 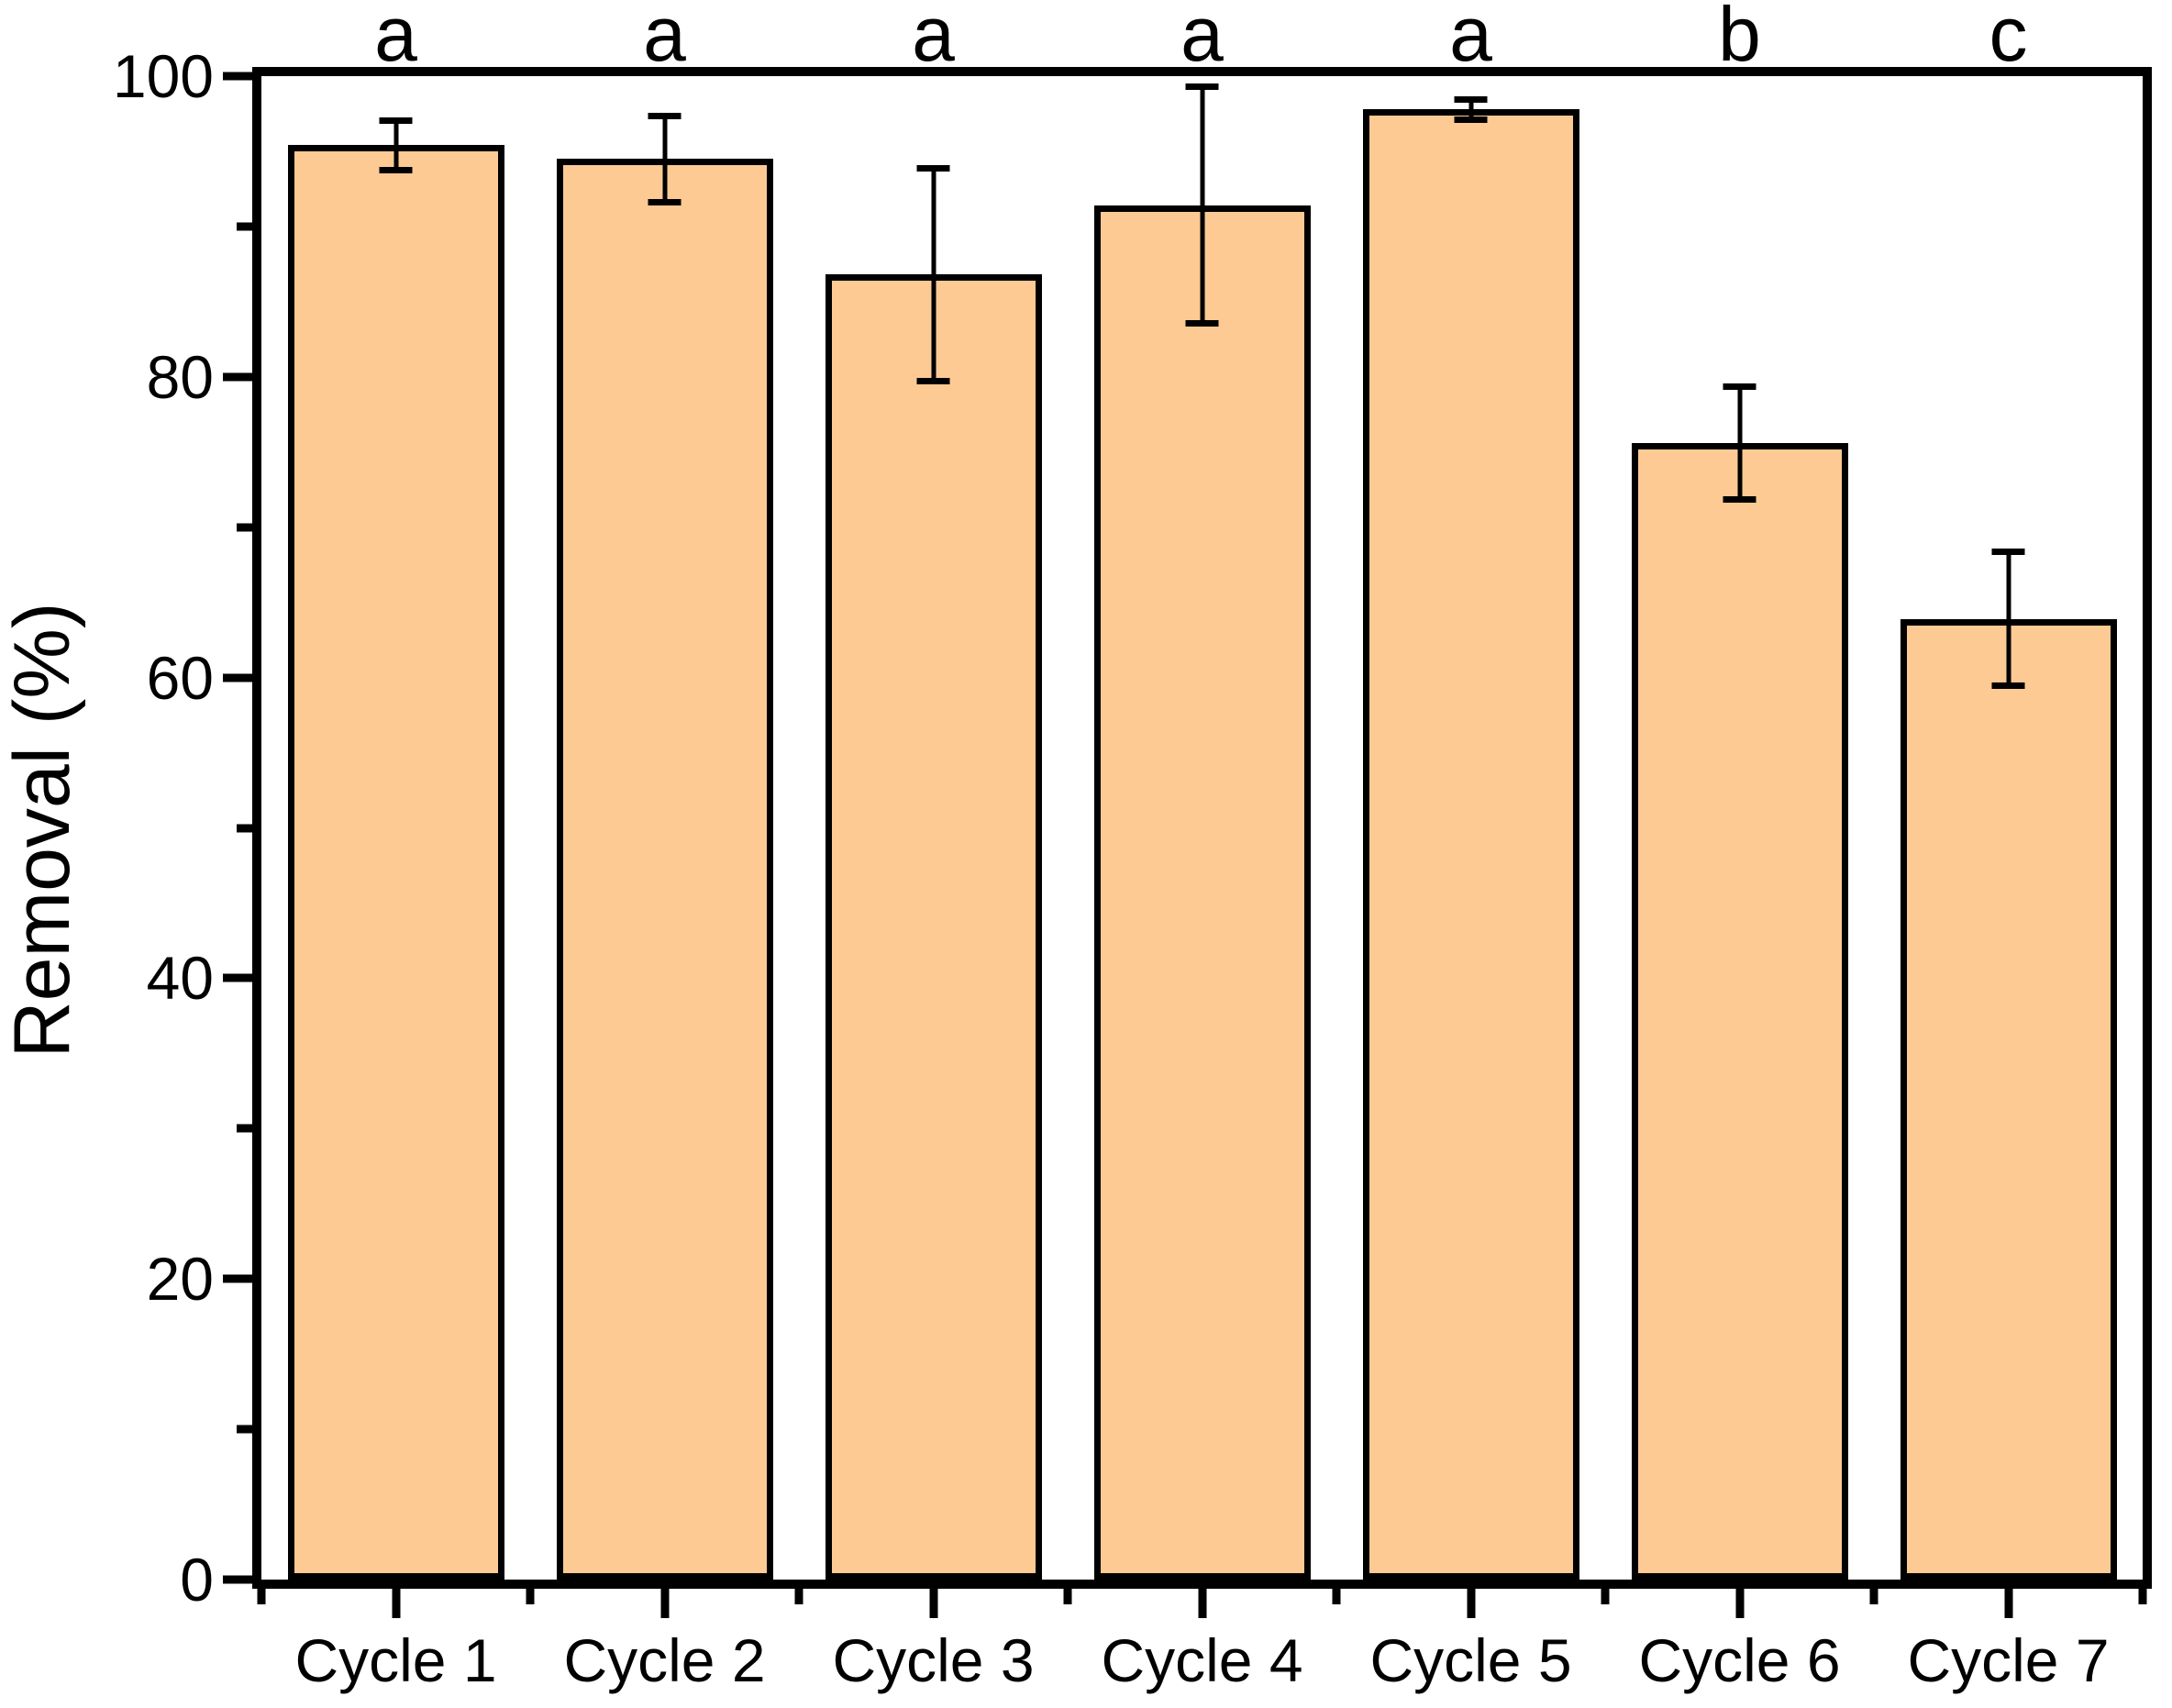 I want to click on bar-slot-1: a Cycle 1, so click(x=395, y=846).